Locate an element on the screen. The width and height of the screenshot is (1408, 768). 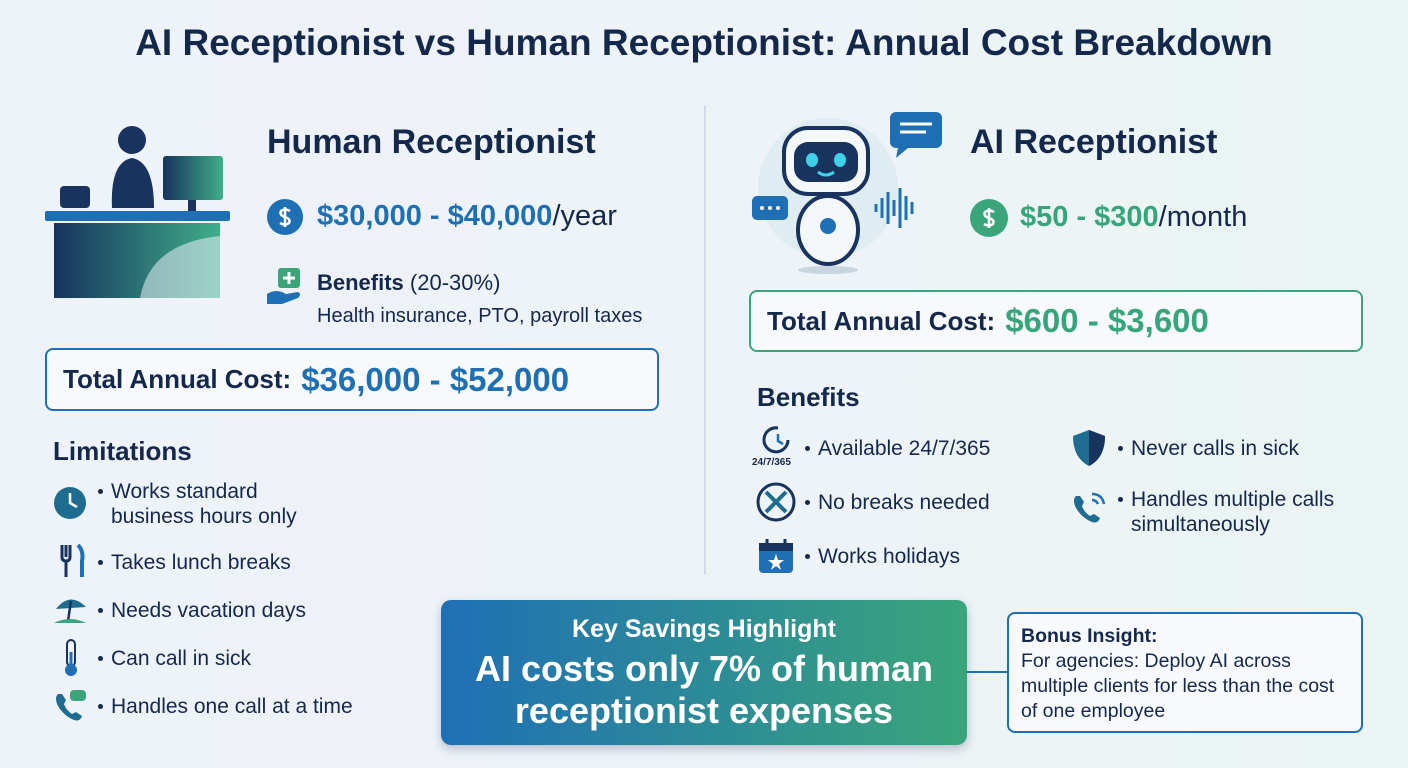
benefit: No breaks needed is located at coordinates (897, 502).